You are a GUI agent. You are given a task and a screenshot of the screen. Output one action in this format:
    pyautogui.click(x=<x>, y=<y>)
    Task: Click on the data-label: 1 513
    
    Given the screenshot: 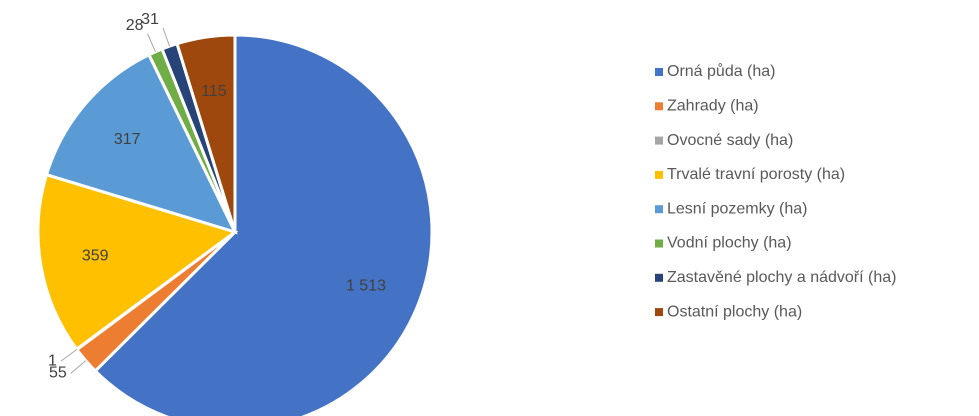 What is the action you would take?
    pyautogui.click(x=366, y=286)
    